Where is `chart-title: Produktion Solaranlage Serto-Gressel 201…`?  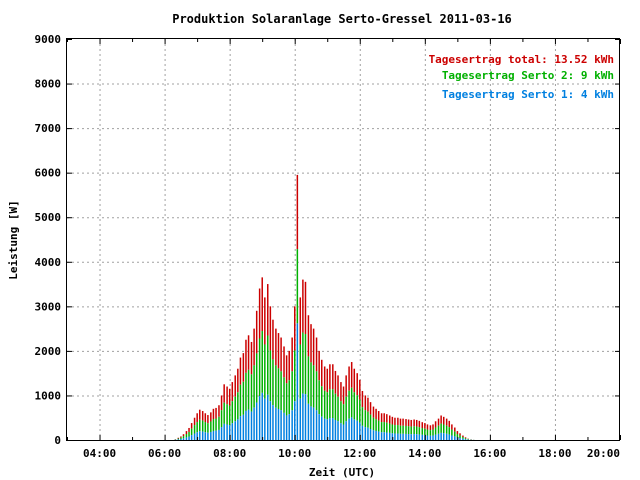
chart-title: Produktion Solaranlage Serto-Gressel 201… is located at coordinates (342, 19).